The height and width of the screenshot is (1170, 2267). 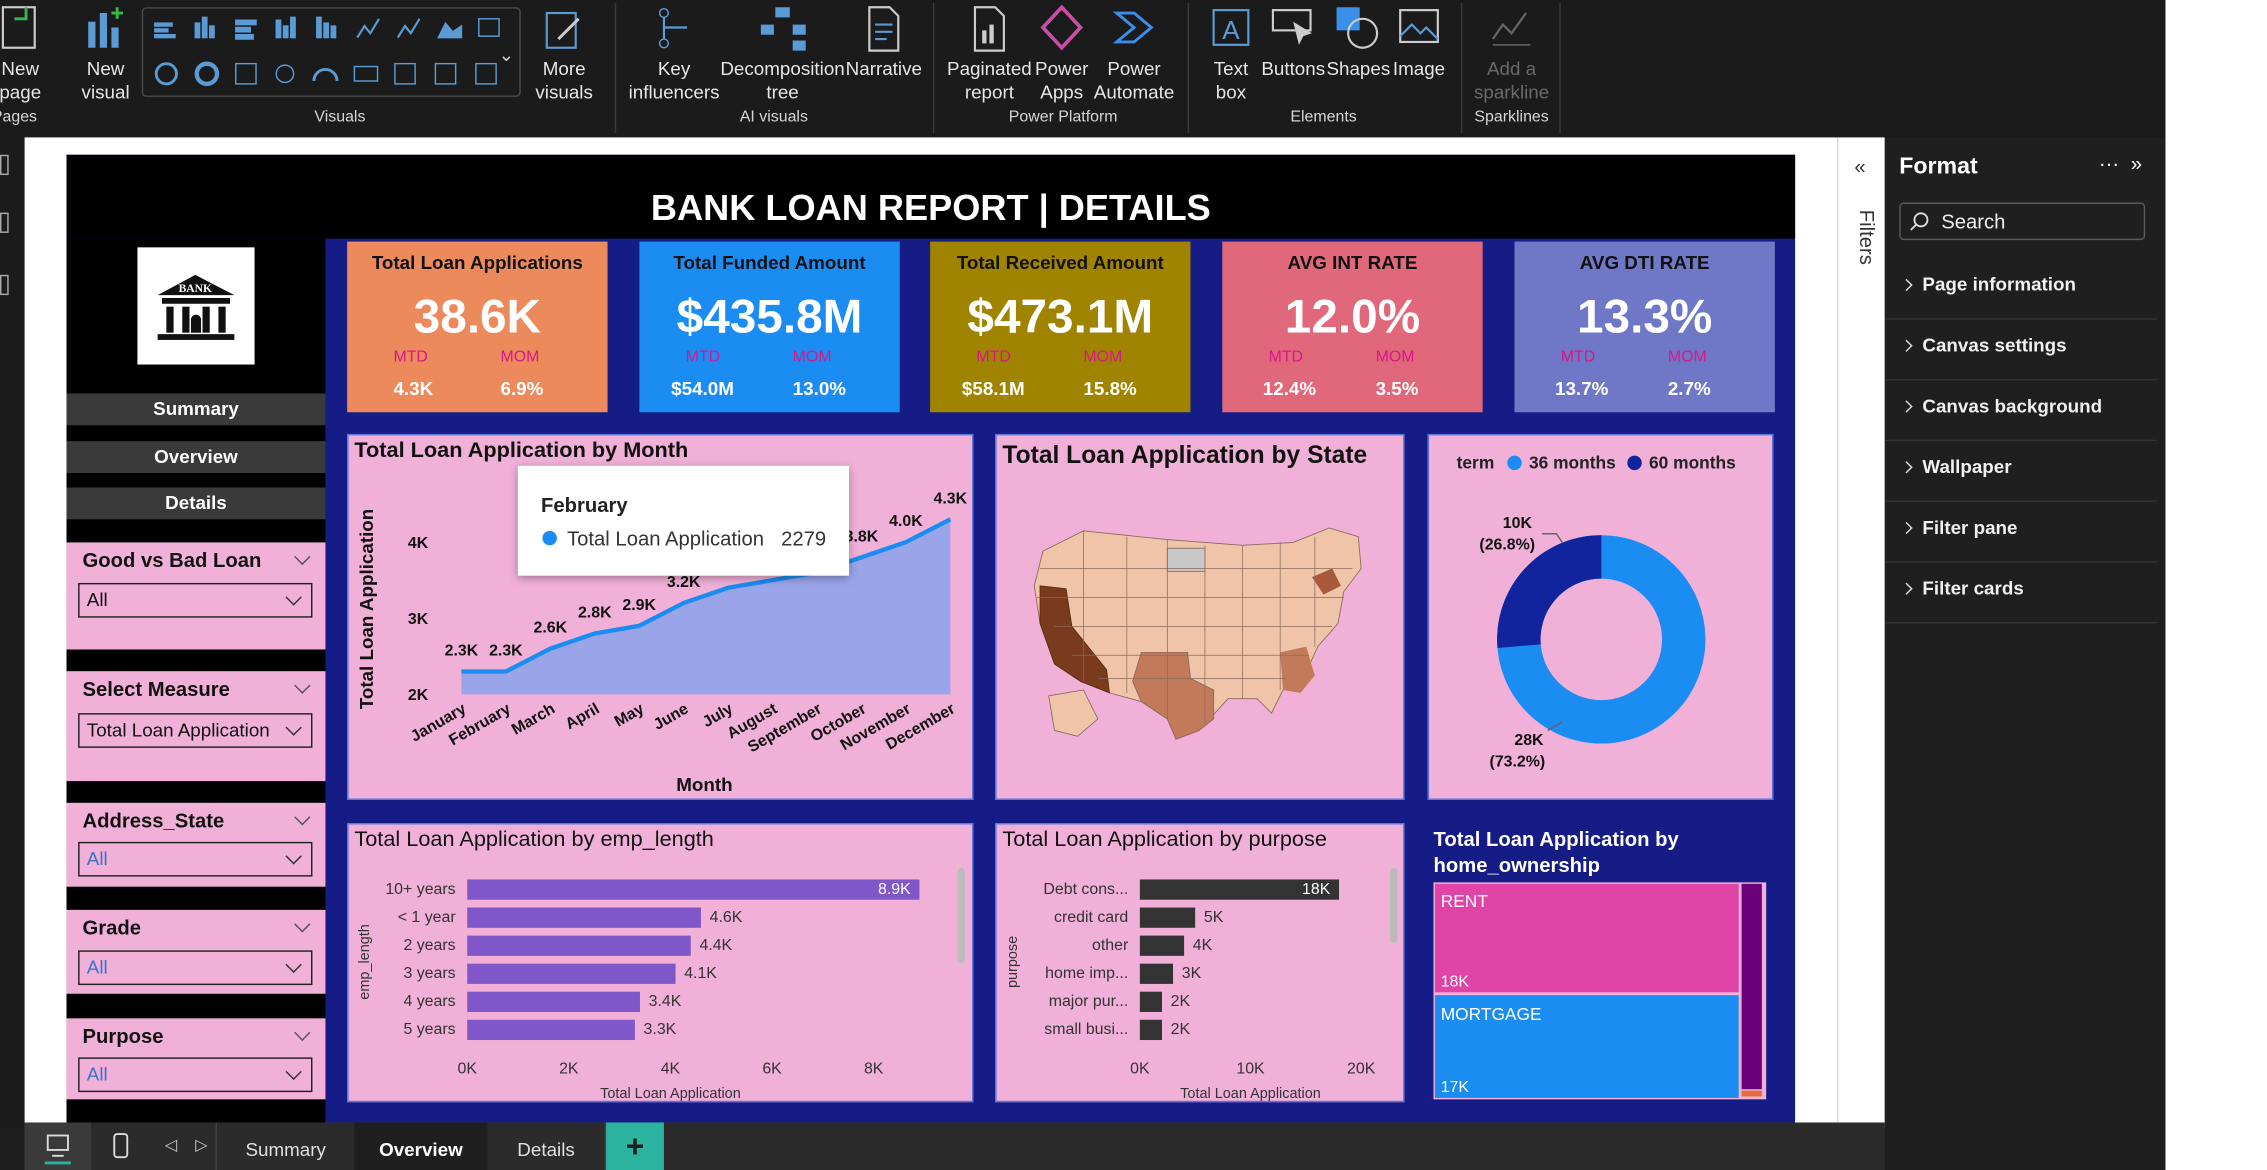 I want to click on filters-pane-collapsed: « Filters, so click(x=1861, y=633).